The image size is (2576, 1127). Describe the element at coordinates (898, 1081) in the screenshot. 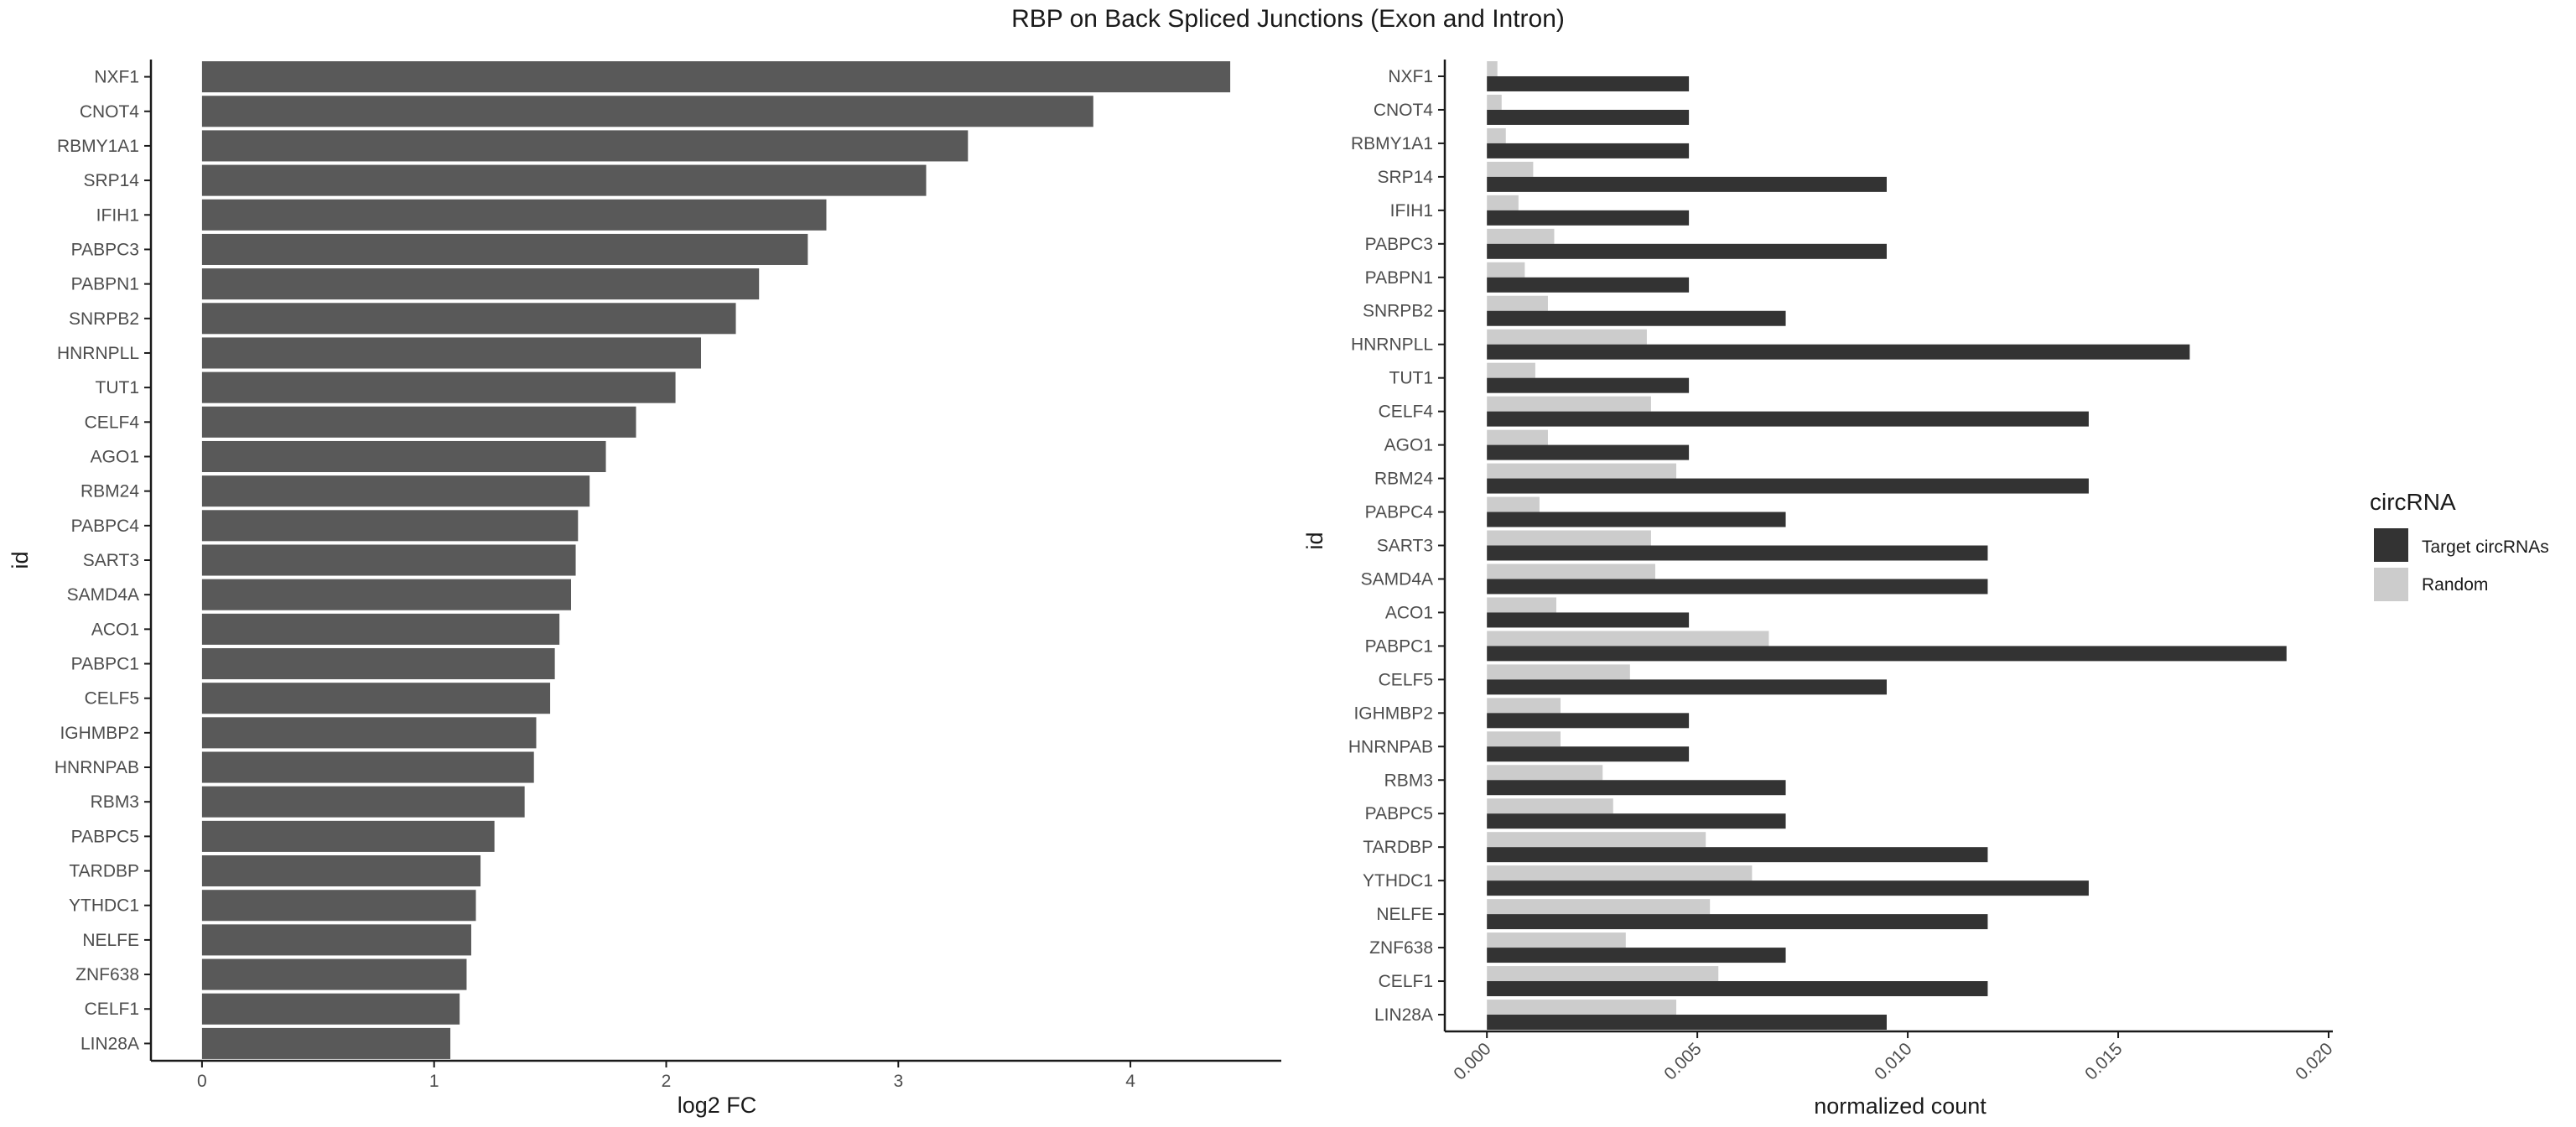

I see `x-tick-label-3: 3` at that location.